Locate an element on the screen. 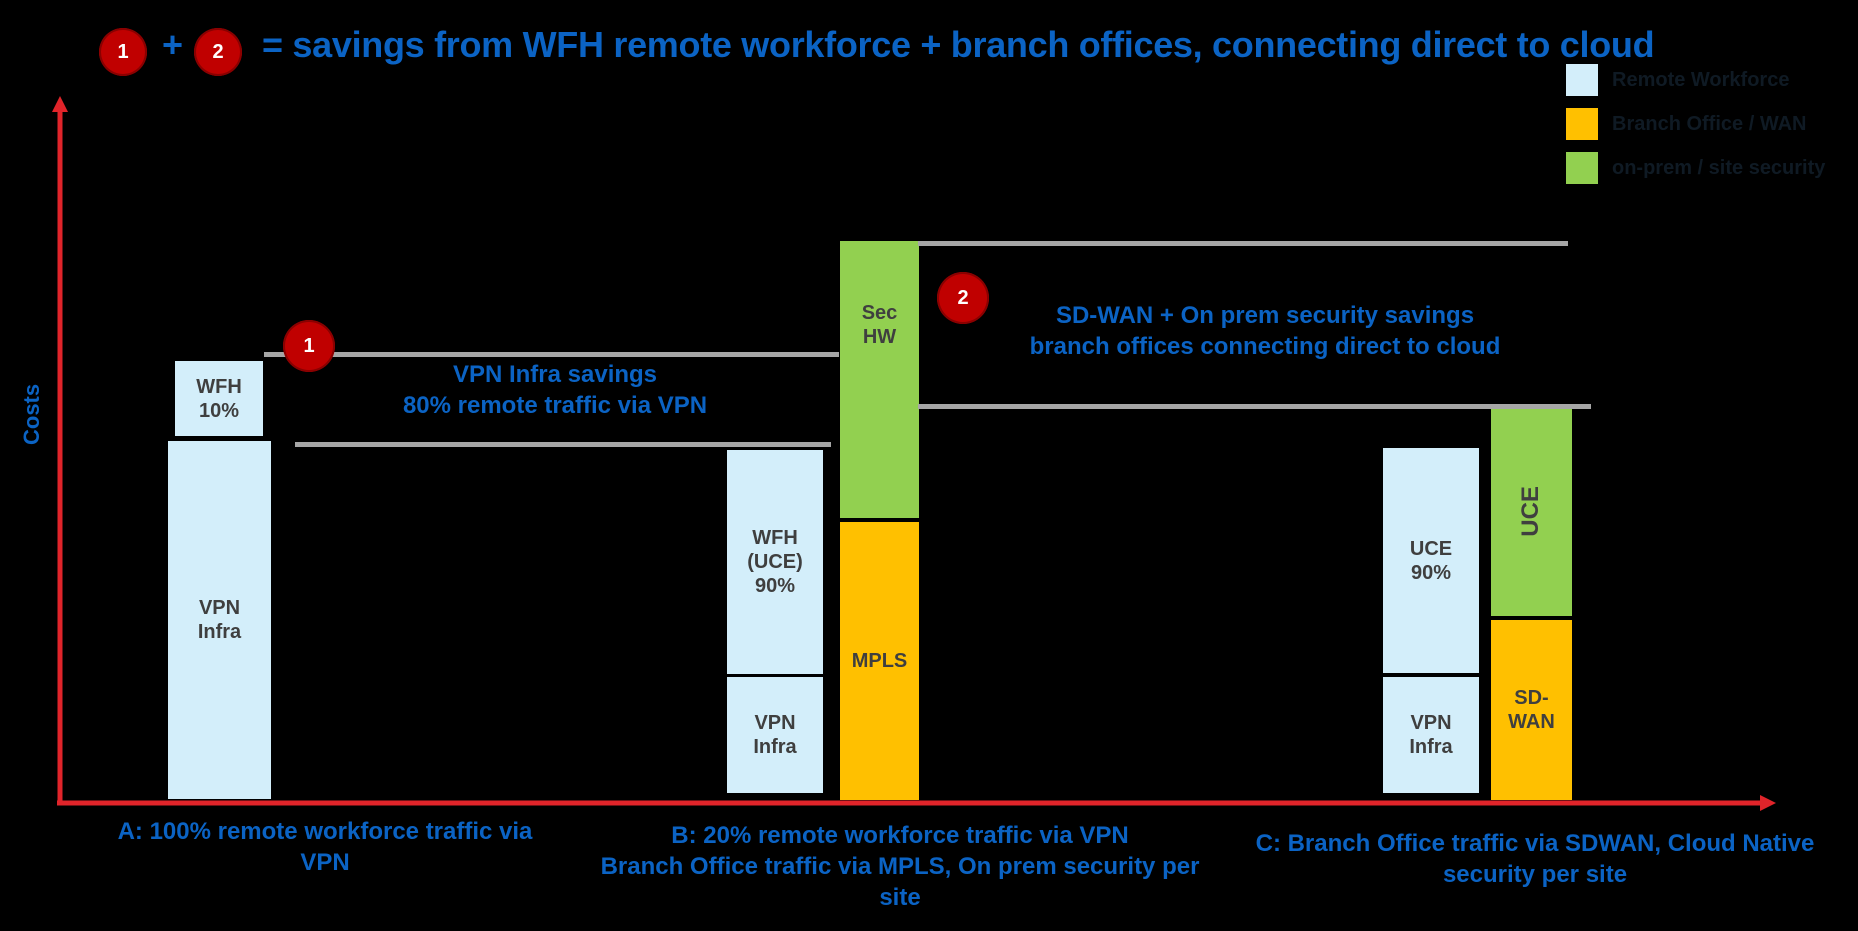  bar-c-uce: UCE 90% is located at coordinates (1431, 560).